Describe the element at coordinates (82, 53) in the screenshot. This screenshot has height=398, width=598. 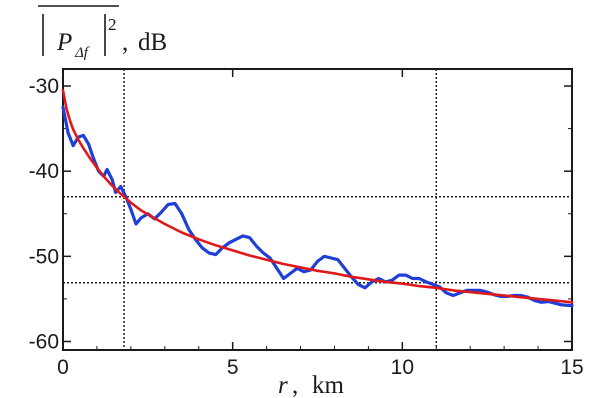
I see `y-axis-title-subscript: Δf` at that location.